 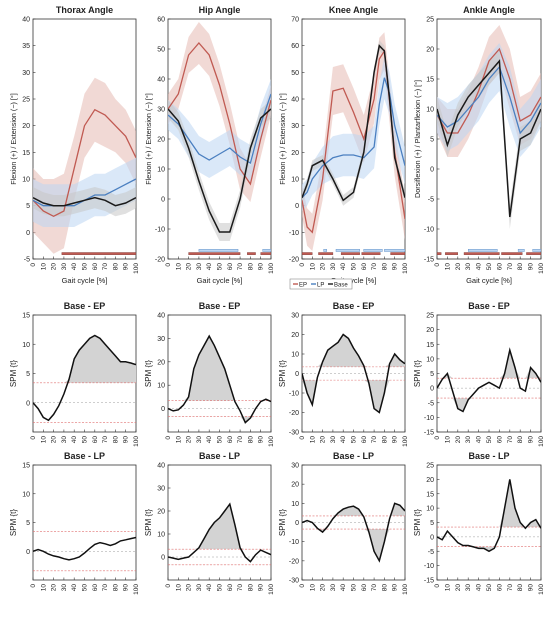 I want to click on legend-box, so click(x=321, y=284).